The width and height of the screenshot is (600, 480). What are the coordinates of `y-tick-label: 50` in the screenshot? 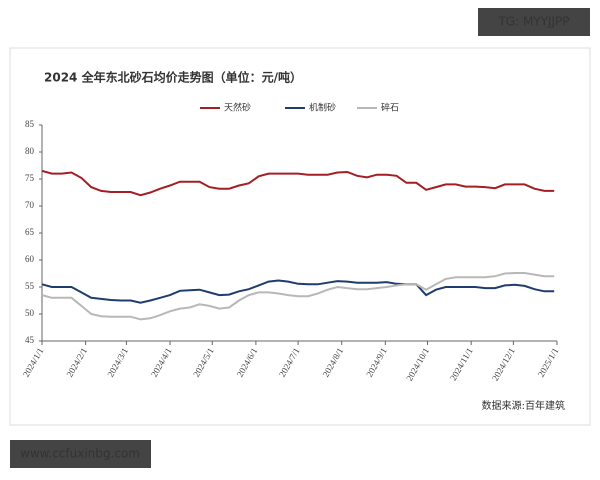 It's located at (30, 313).